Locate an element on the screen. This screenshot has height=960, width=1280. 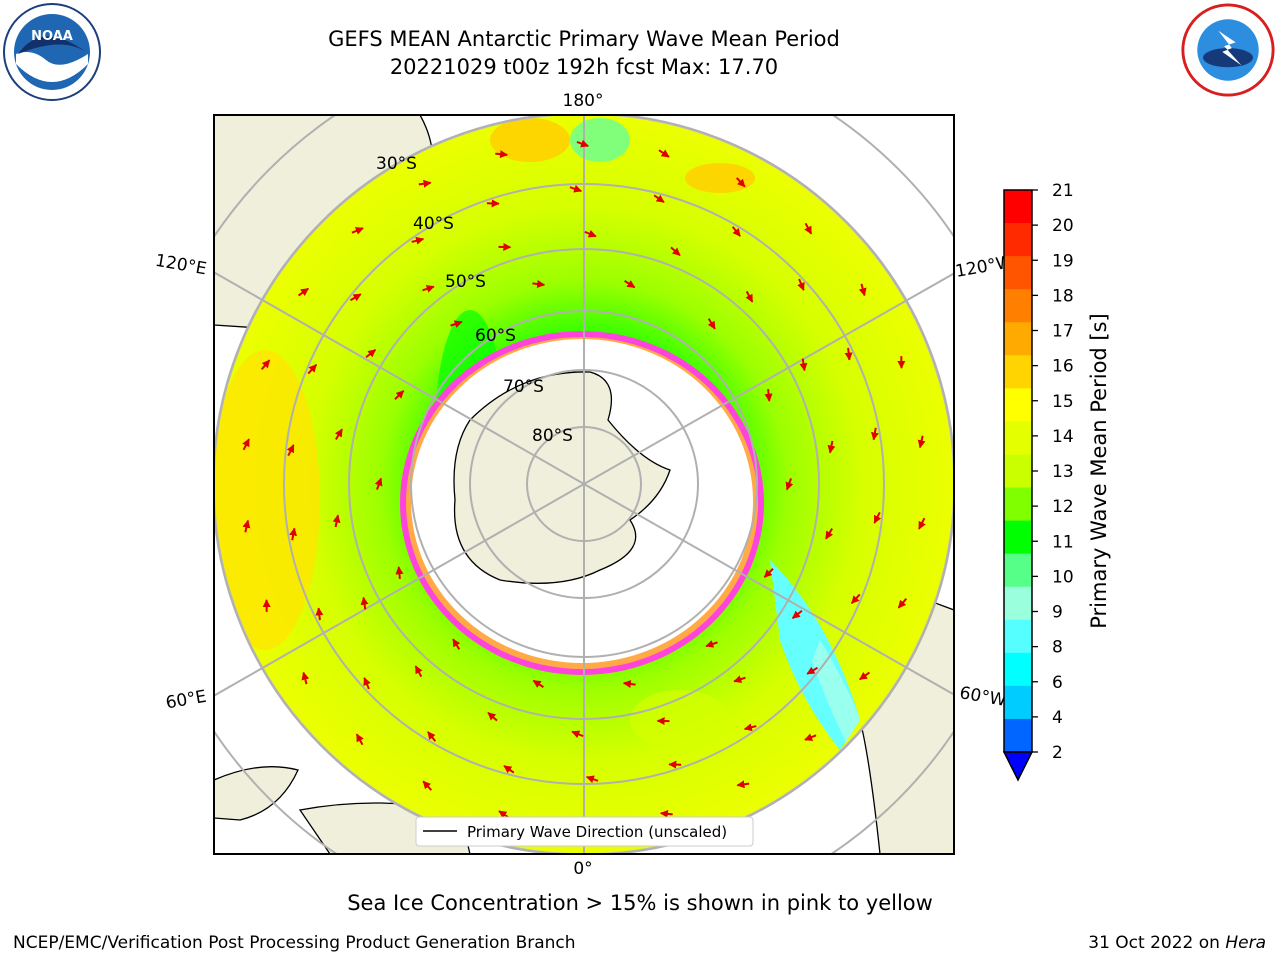
map-subtitle: 20221029 t00z 192h fcst Max: 17.70 is located at coordinates (584, 67).